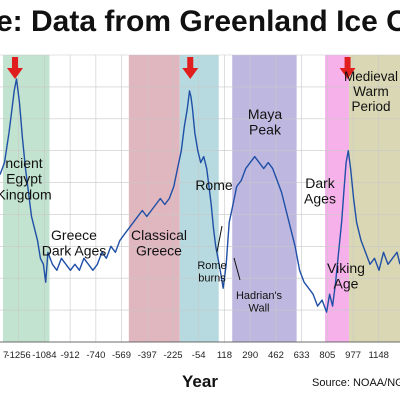  Describe the element at coordinates (200, 381) in the screenshot. I see `x-axis-label: Year` at that location.